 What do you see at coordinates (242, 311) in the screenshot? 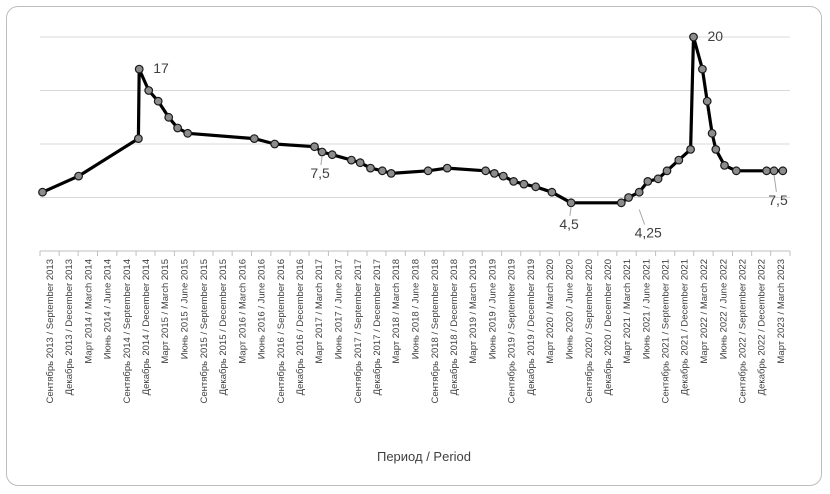
I see `x-tick-label: Март 2016 / March 2016` at bounding box center [242, 311].